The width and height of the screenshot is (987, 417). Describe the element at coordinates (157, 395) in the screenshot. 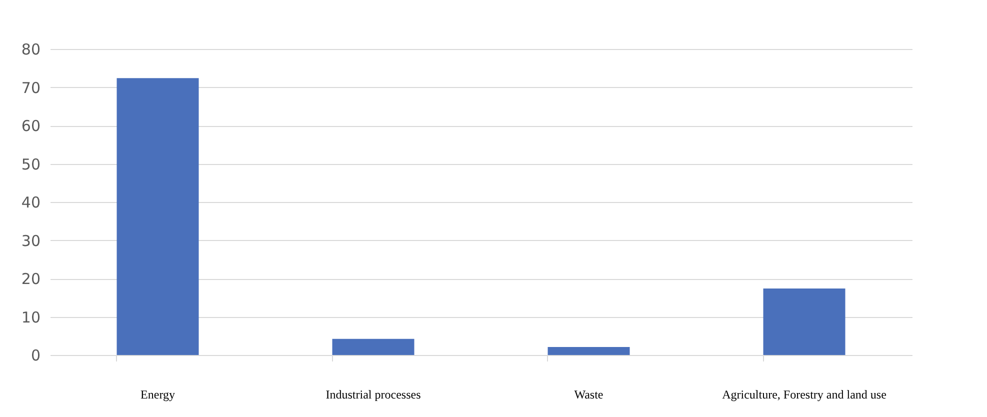

I see `x-tick-label: Energy` at that location.